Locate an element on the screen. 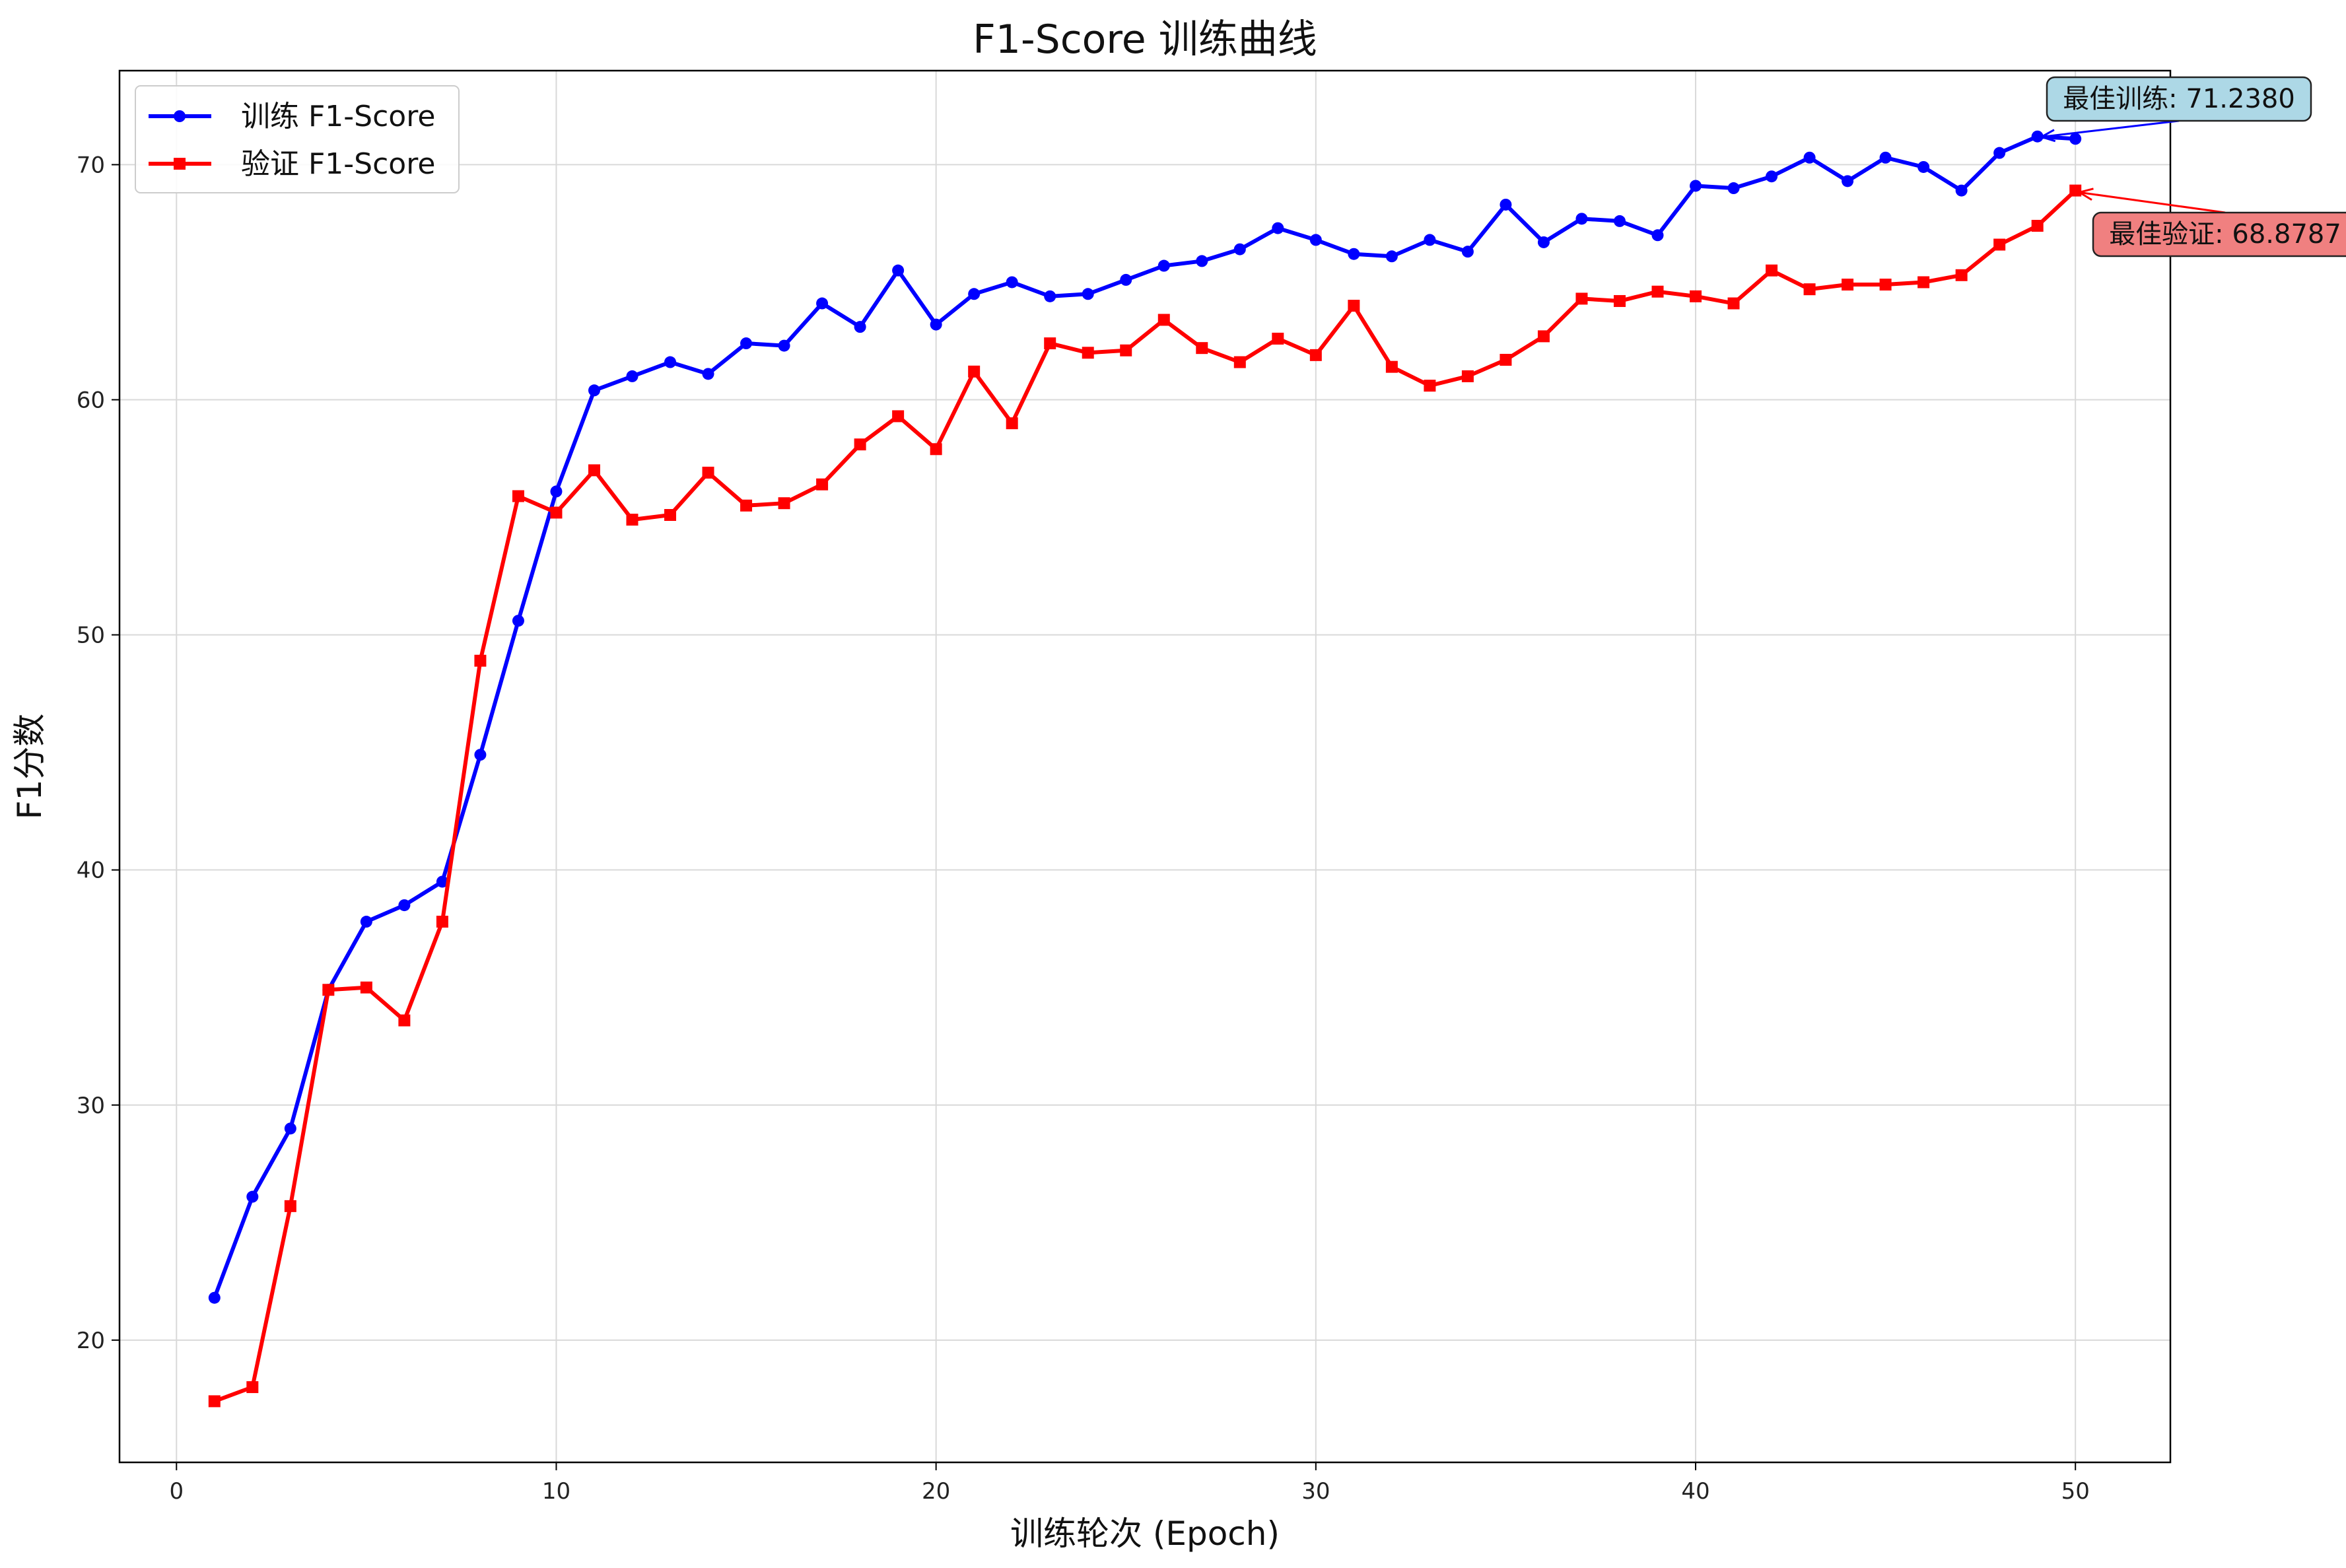 Image resolution: width=2346 pixels, height=1568 pixels. legend-label: 训练 F1-Score is located at coordinates (338, 116).